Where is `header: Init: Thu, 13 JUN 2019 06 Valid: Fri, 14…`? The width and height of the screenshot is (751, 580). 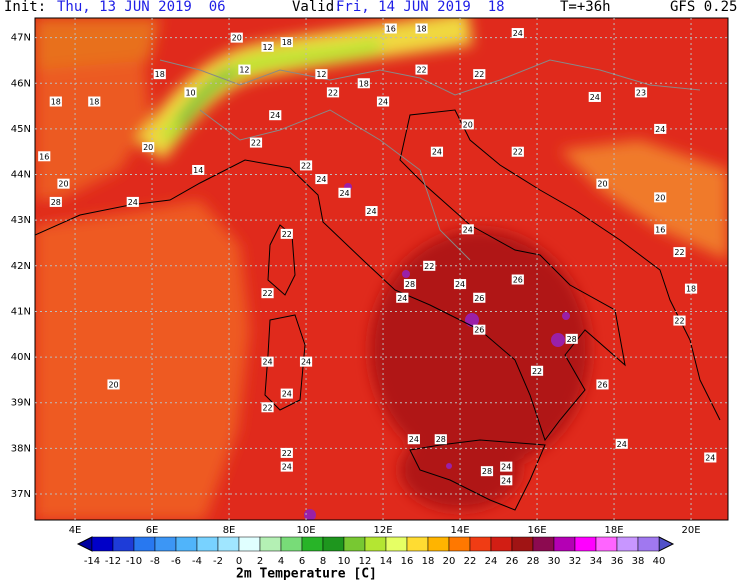 header: Init: Thu, 13 JUN 2019 06 Valid: Fri, 14… is located at coordinates (370, 7).